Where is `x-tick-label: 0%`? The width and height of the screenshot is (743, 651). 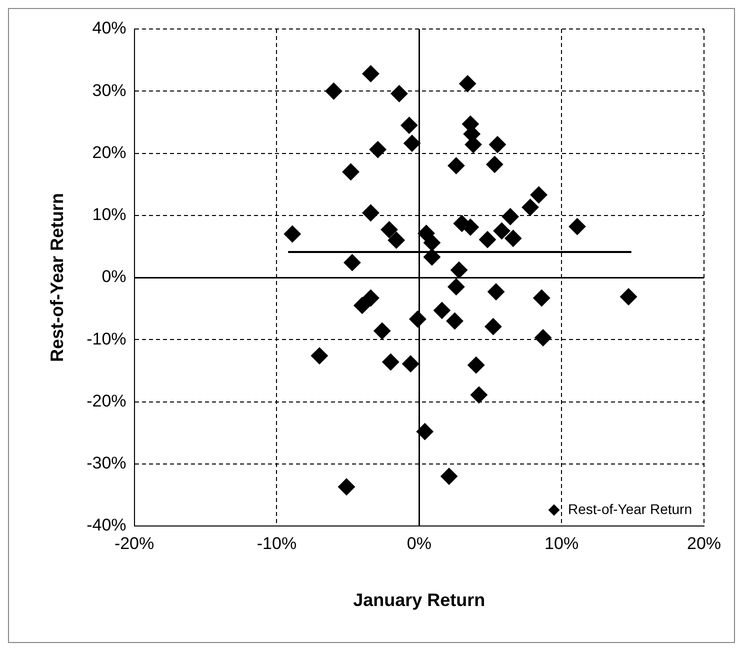
x-tick-label: 0% is located at coordinates (419, 543).